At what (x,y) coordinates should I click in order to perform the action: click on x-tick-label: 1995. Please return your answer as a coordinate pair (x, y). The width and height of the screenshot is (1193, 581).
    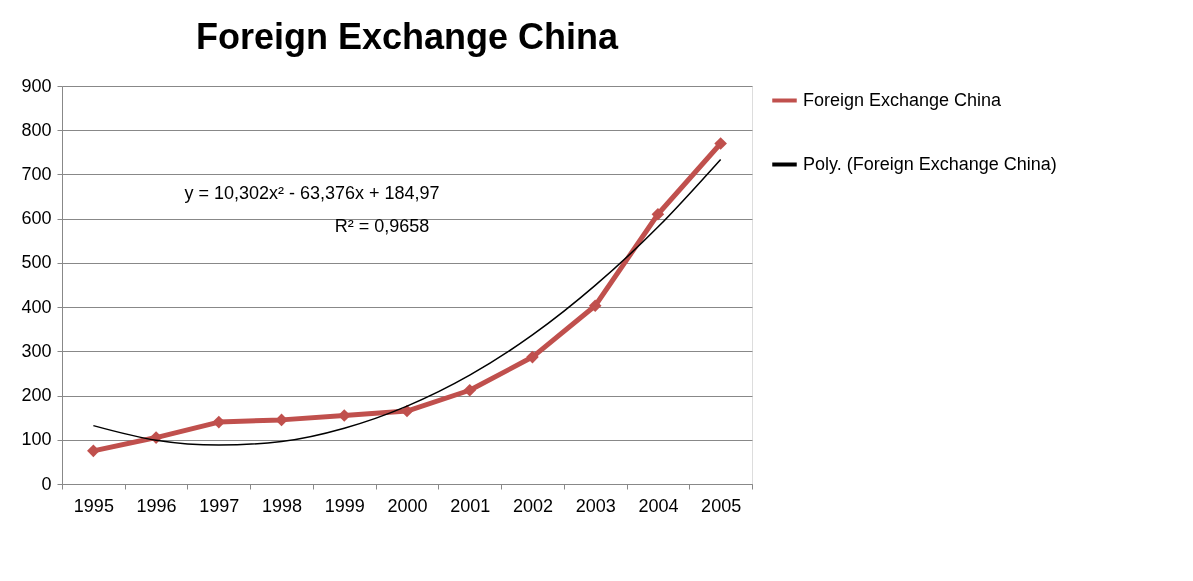
    Looking at the image, I should click on (93, 505).